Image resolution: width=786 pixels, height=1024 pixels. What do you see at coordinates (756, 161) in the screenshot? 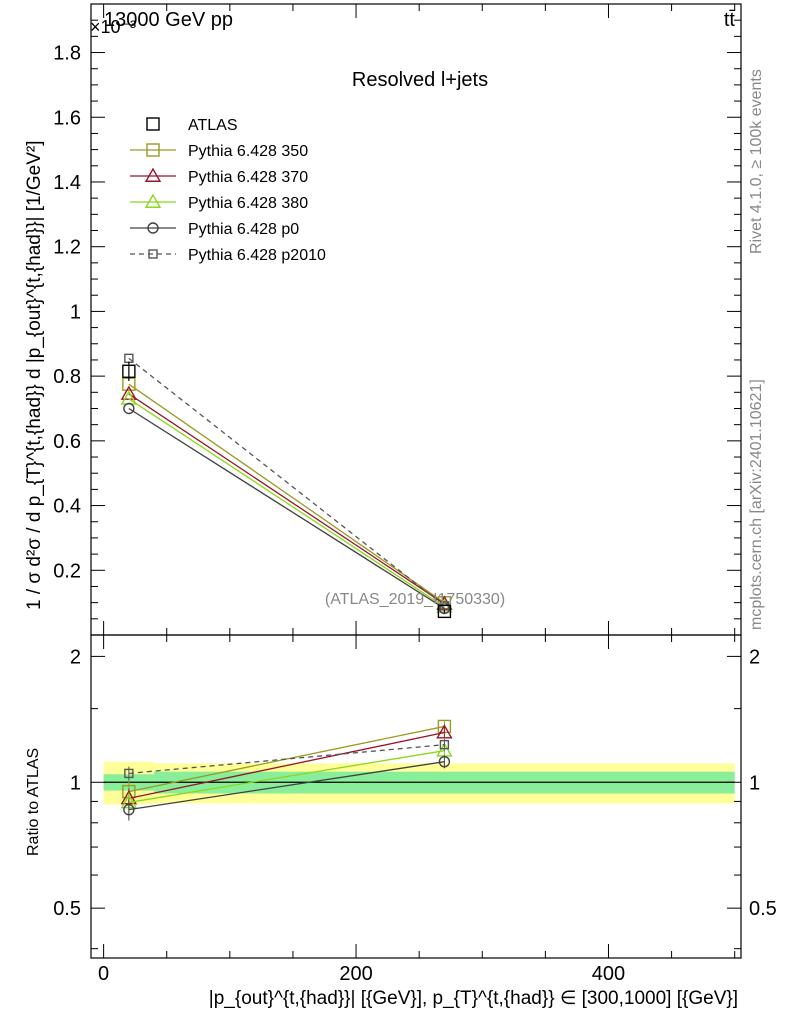
I see `rivet-label: Rivet 4.1.0, ≥ 100k events` at bounding box center [756, 161].